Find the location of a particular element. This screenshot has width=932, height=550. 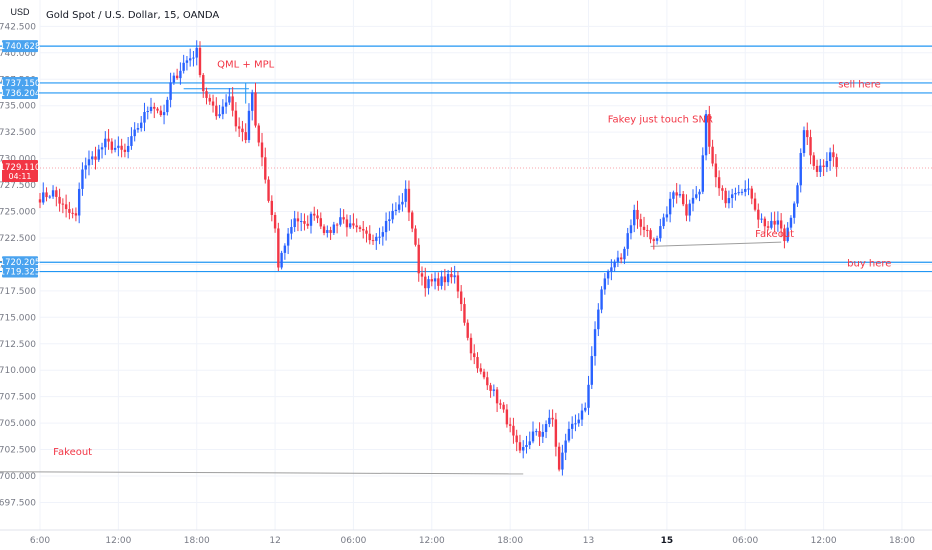

chart-title: Gold Spot / U.S. Dollar, 15, OANDA is located at coordinates (133, 15).